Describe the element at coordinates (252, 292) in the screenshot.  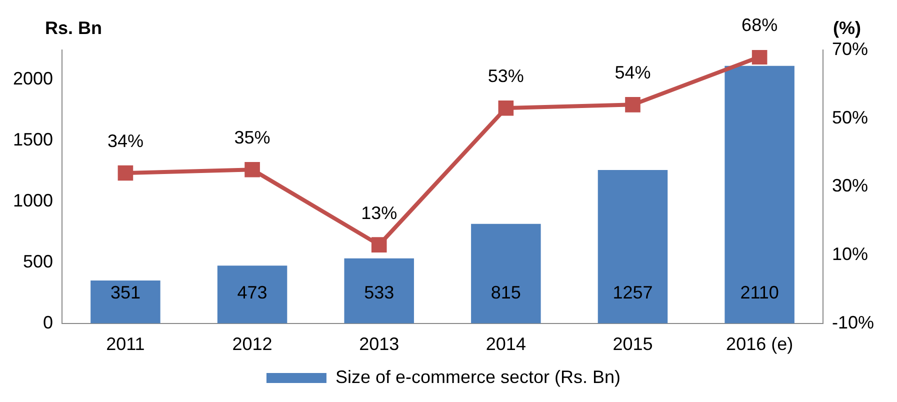
I see `data-label: 473` at that location.